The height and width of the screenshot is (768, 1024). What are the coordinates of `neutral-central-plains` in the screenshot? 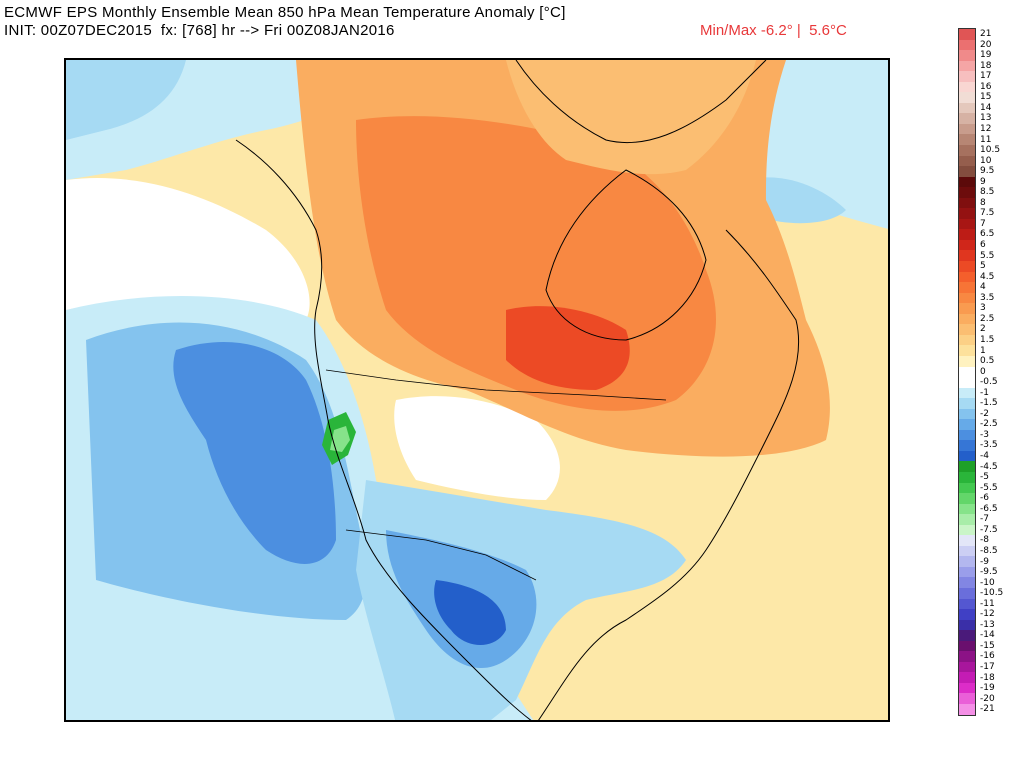 It's located at (477, 448).